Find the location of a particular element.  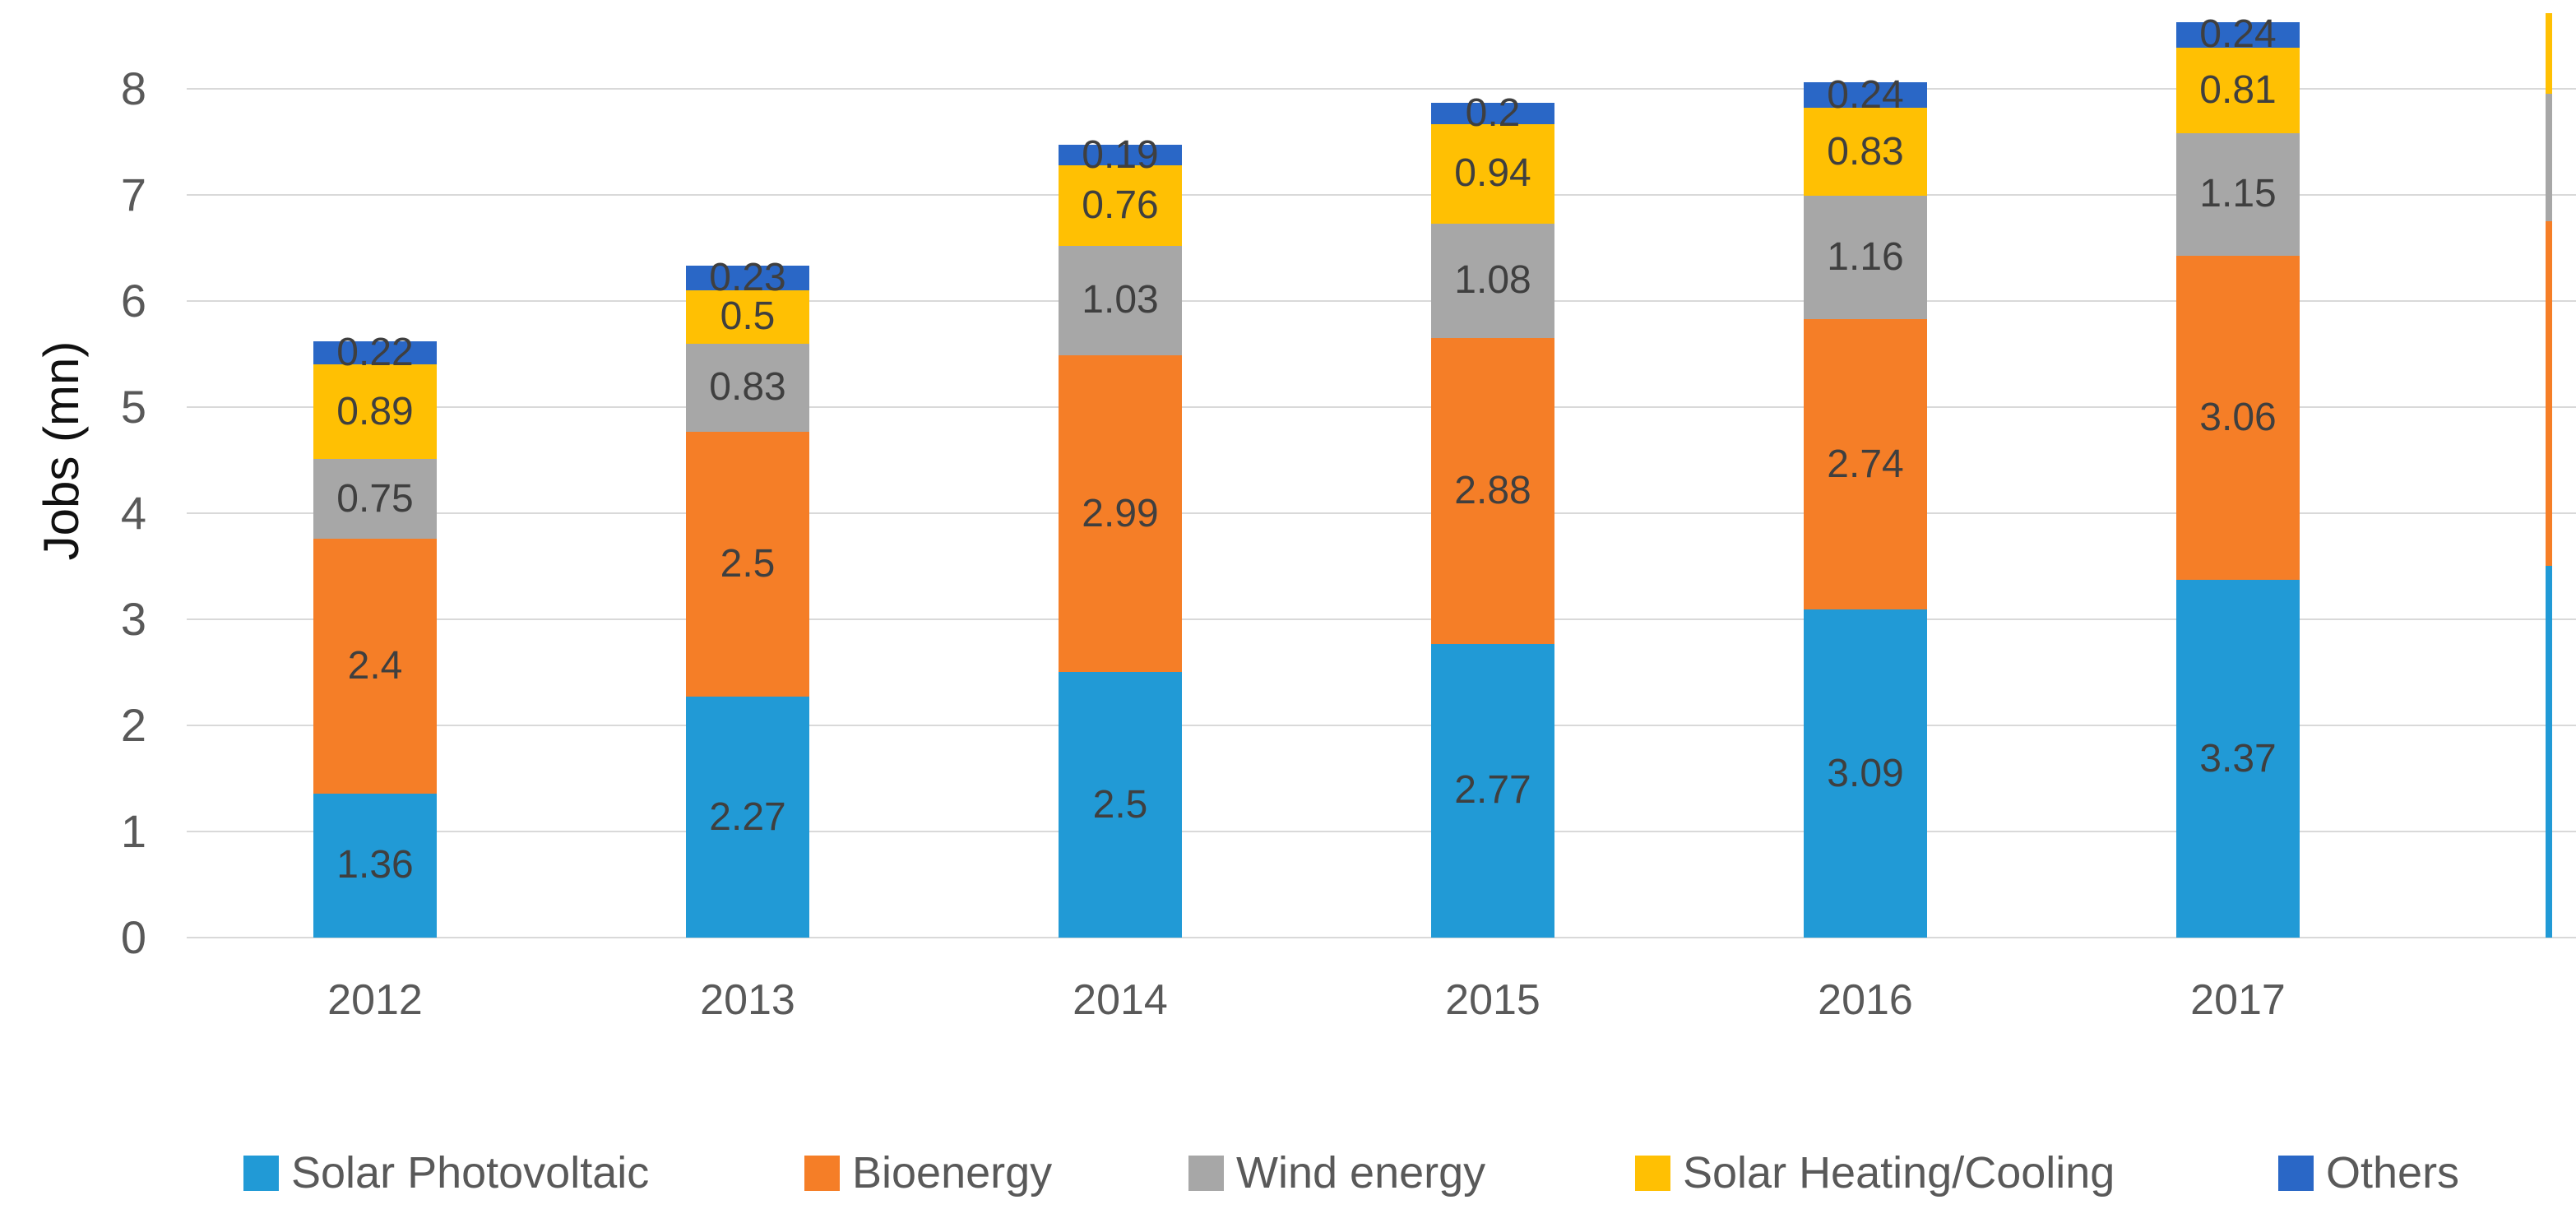

y-tick-label-8: 8 is located at coordinates (133, 88).